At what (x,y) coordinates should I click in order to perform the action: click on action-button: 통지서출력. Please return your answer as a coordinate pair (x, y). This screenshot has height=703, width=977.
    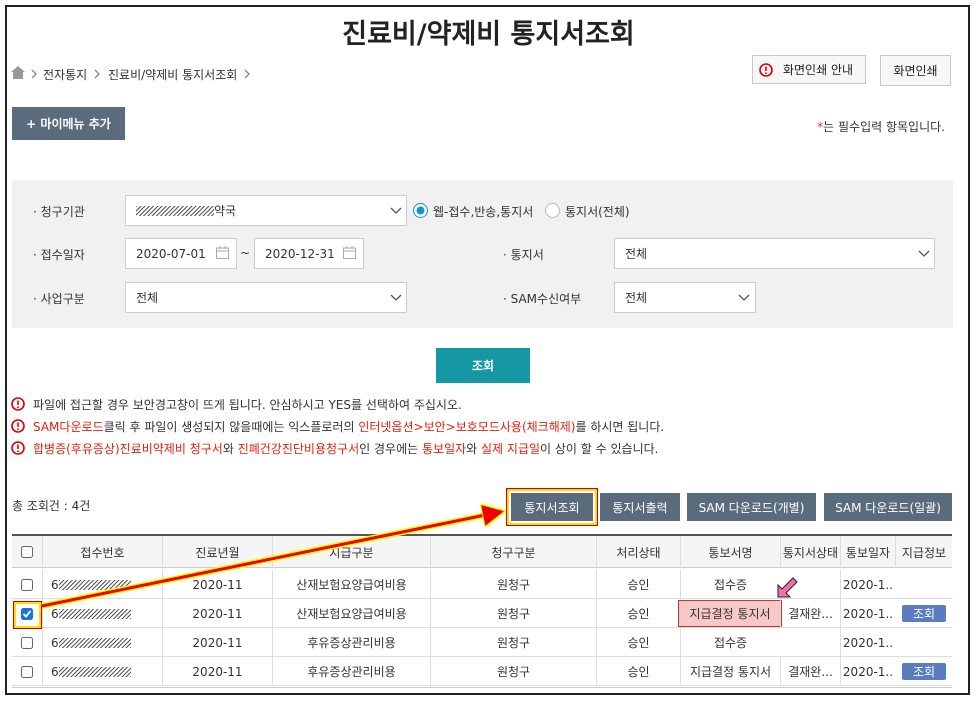
    Looking at the image, I should click on (640, 507).